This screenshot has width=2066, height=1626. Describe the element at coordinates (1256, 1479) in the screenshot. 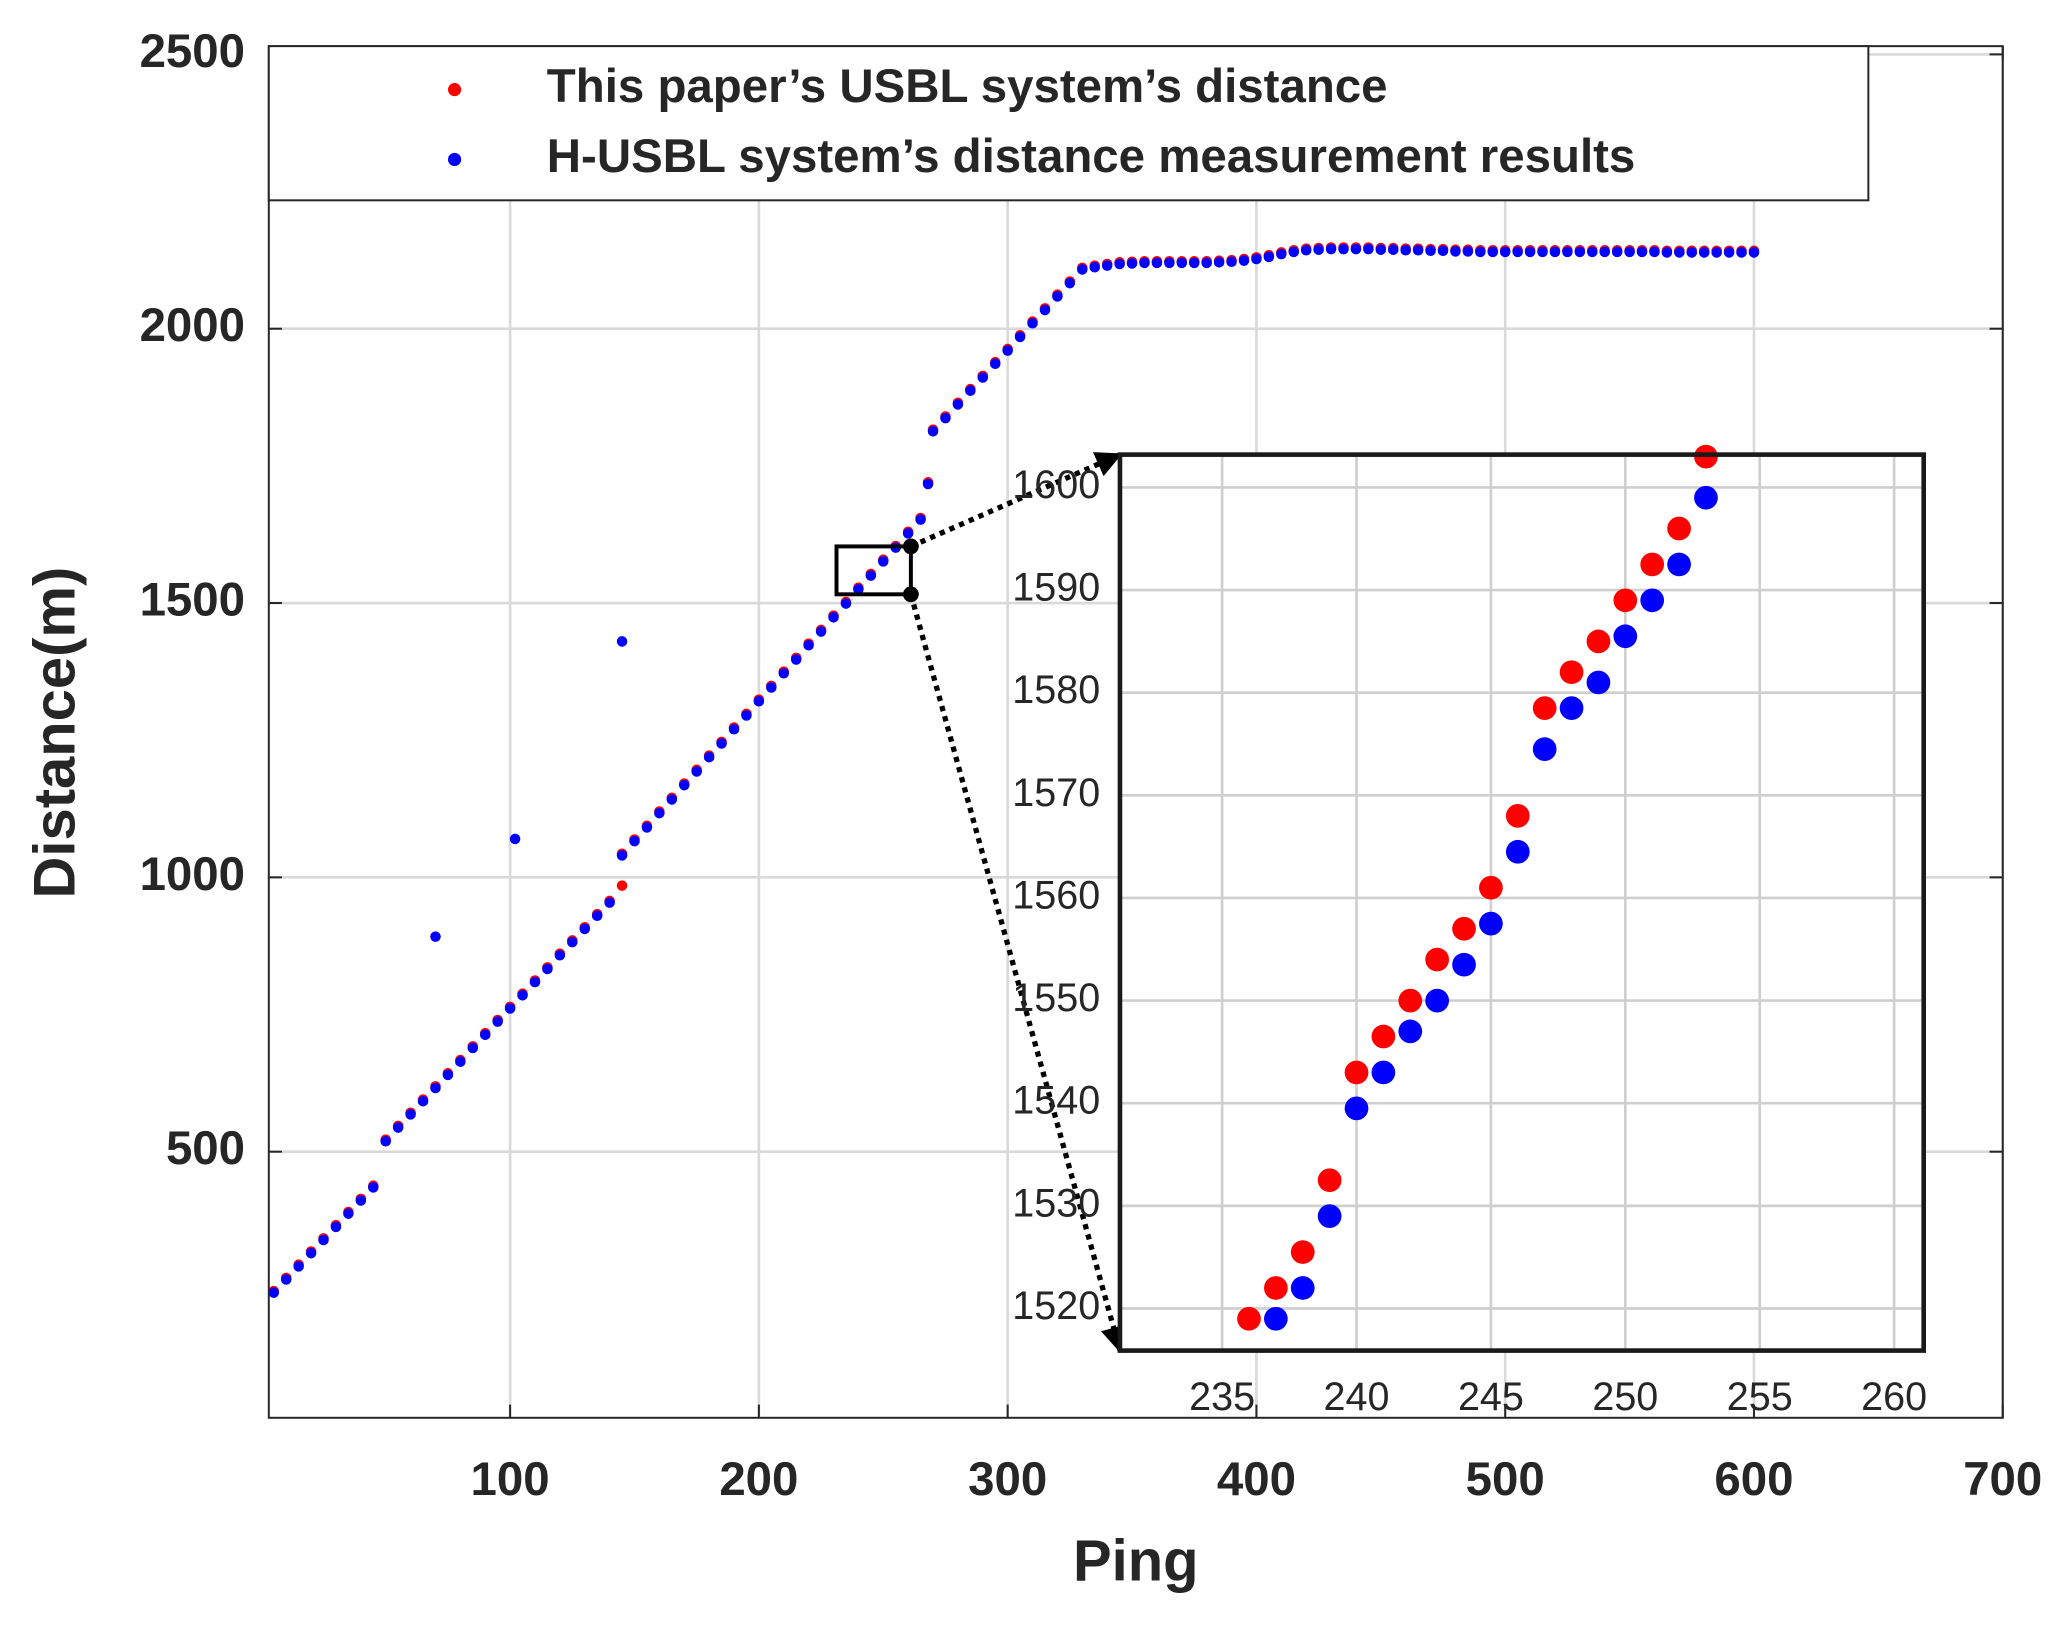

I see `x-tick-label: 400` at that location.